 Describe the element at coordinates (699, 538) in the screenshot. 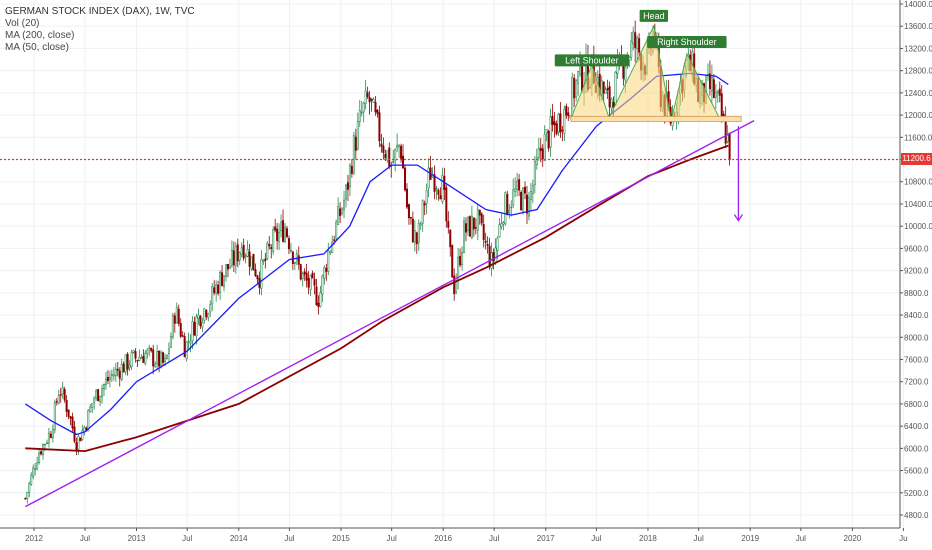

I see `time-tick-label: Jul` at that location.